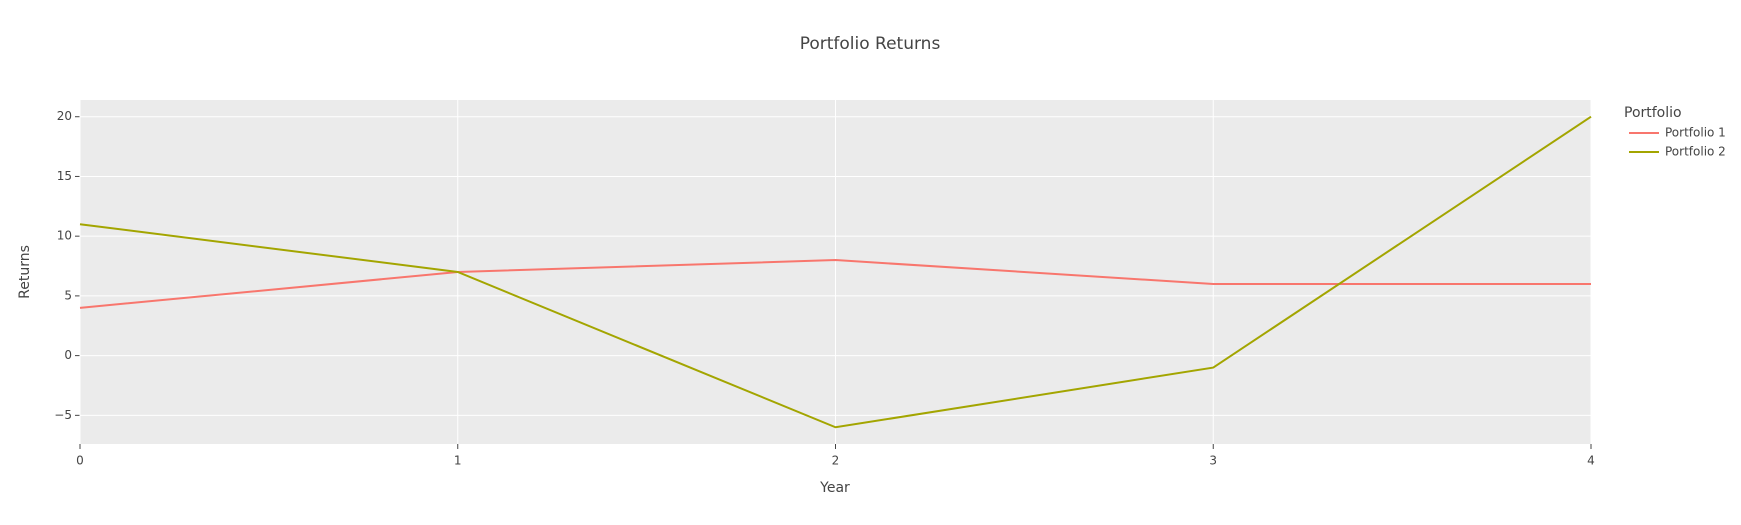 The height and width of the screenshot is (525, 1741). I want to click on chart-title: Portfolio Returns, so click(870, 44).